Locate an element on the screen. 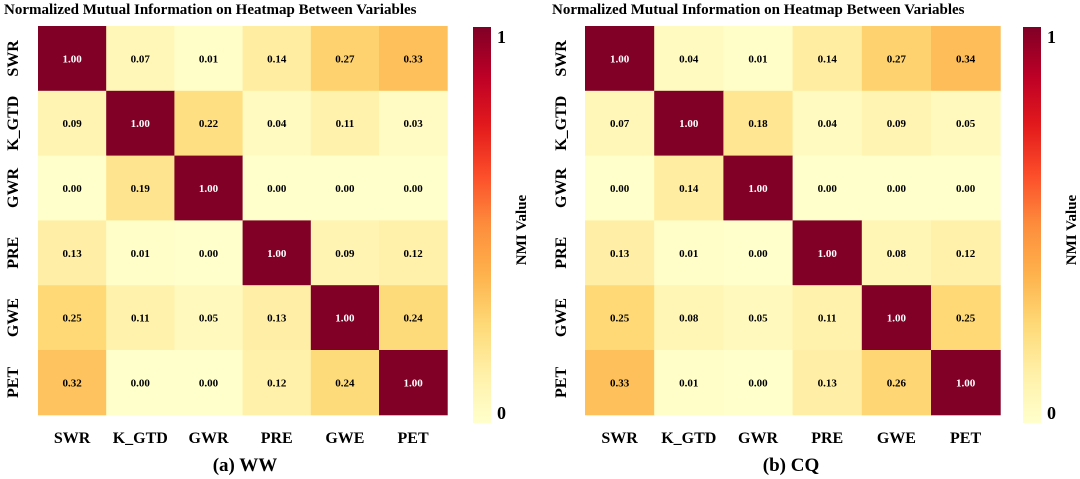 The height and width of the screenshot is (479, 1080). cell-value-label: 0.32 is located at coordinates (72, 383).